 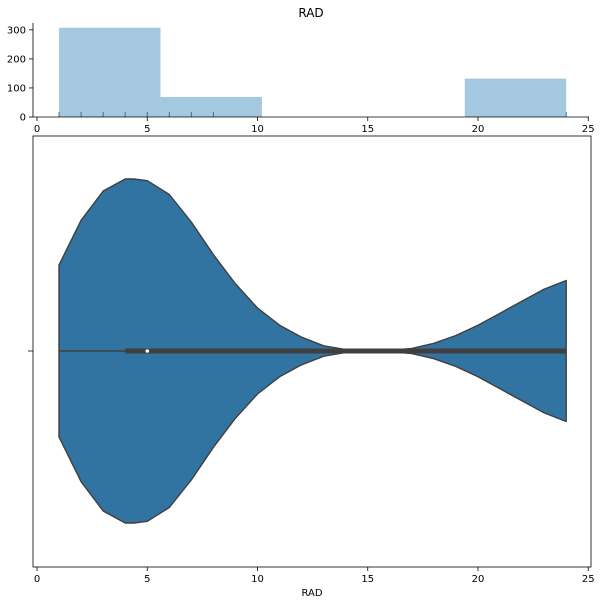 What do you see at coordinates (312, 114) in the screenshot?
I see `histogram-rug` at bounding box center [312, 114].